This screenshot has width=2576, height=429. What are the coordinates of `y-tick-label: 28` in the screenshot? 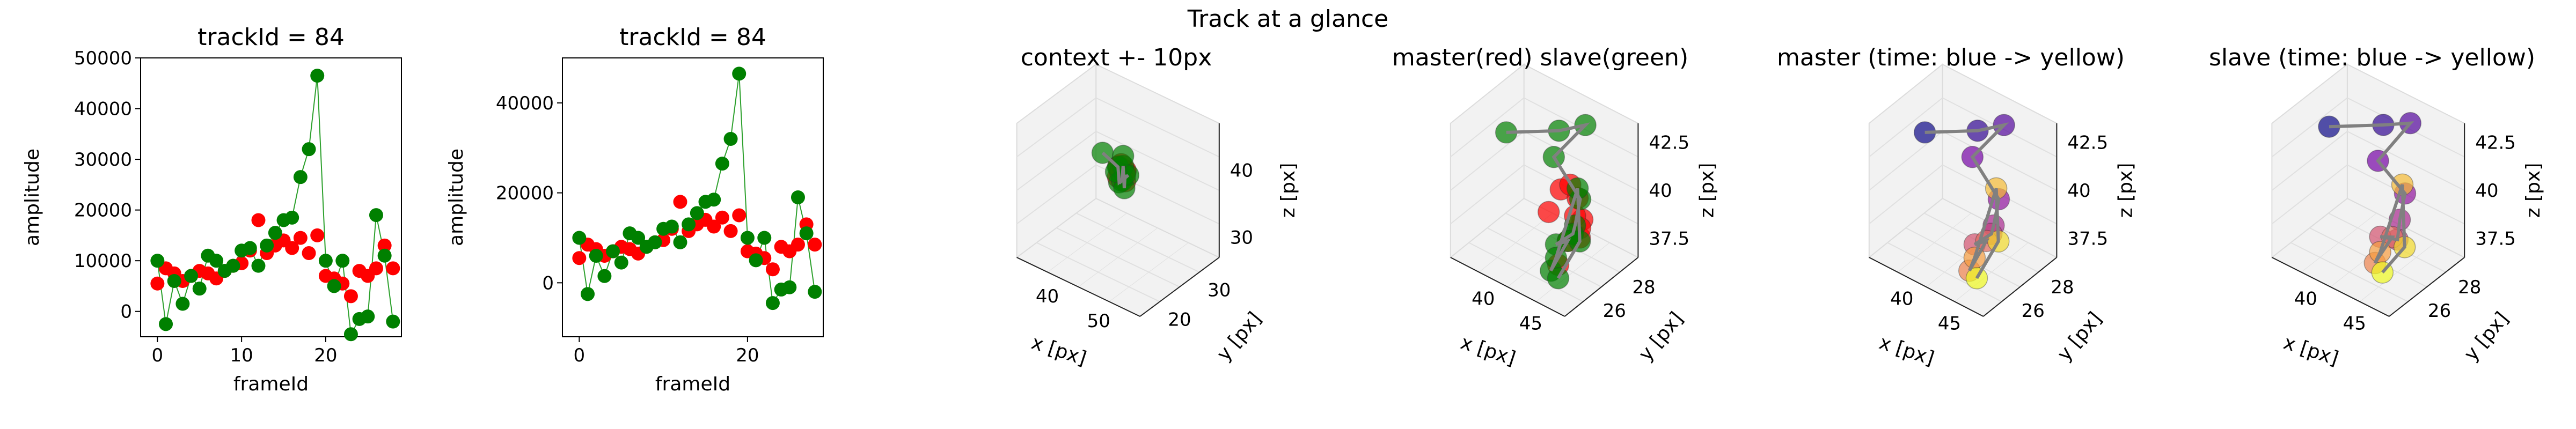 It's located at (1643, 287).